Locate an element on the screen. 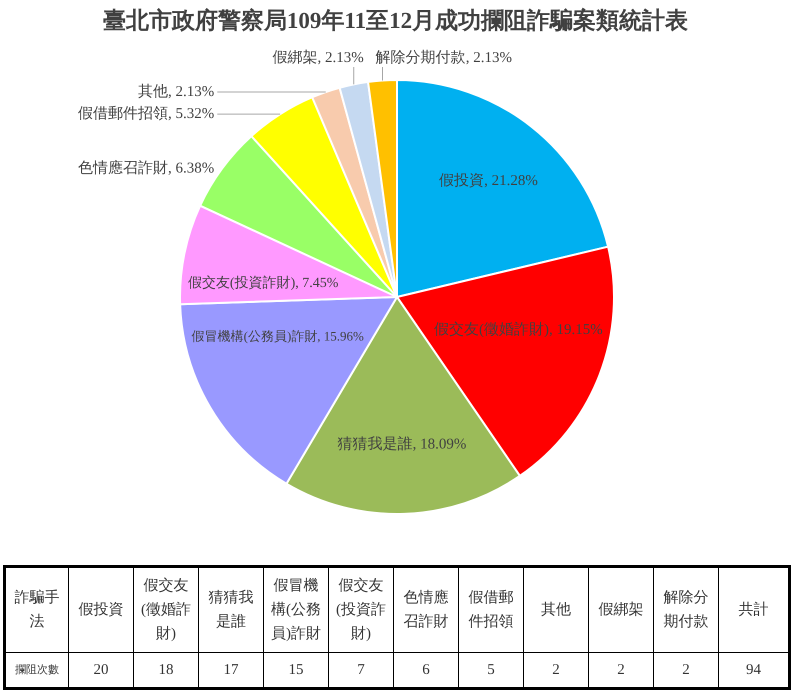 The image size is (791, 693). data-label: 17 is located at coordinates (231, 670).